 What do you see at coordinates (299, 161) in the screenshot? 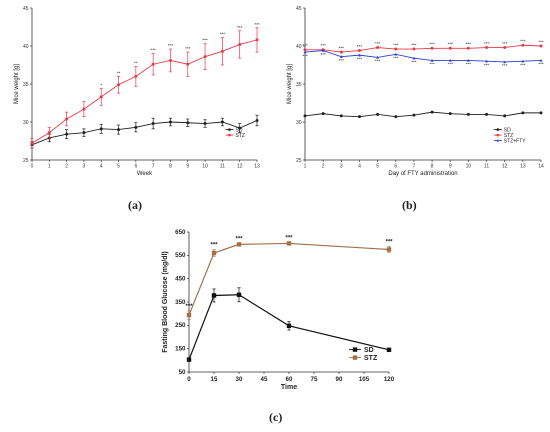
I see `b-y-tick-label: 25` at bounding box center [299, 161].